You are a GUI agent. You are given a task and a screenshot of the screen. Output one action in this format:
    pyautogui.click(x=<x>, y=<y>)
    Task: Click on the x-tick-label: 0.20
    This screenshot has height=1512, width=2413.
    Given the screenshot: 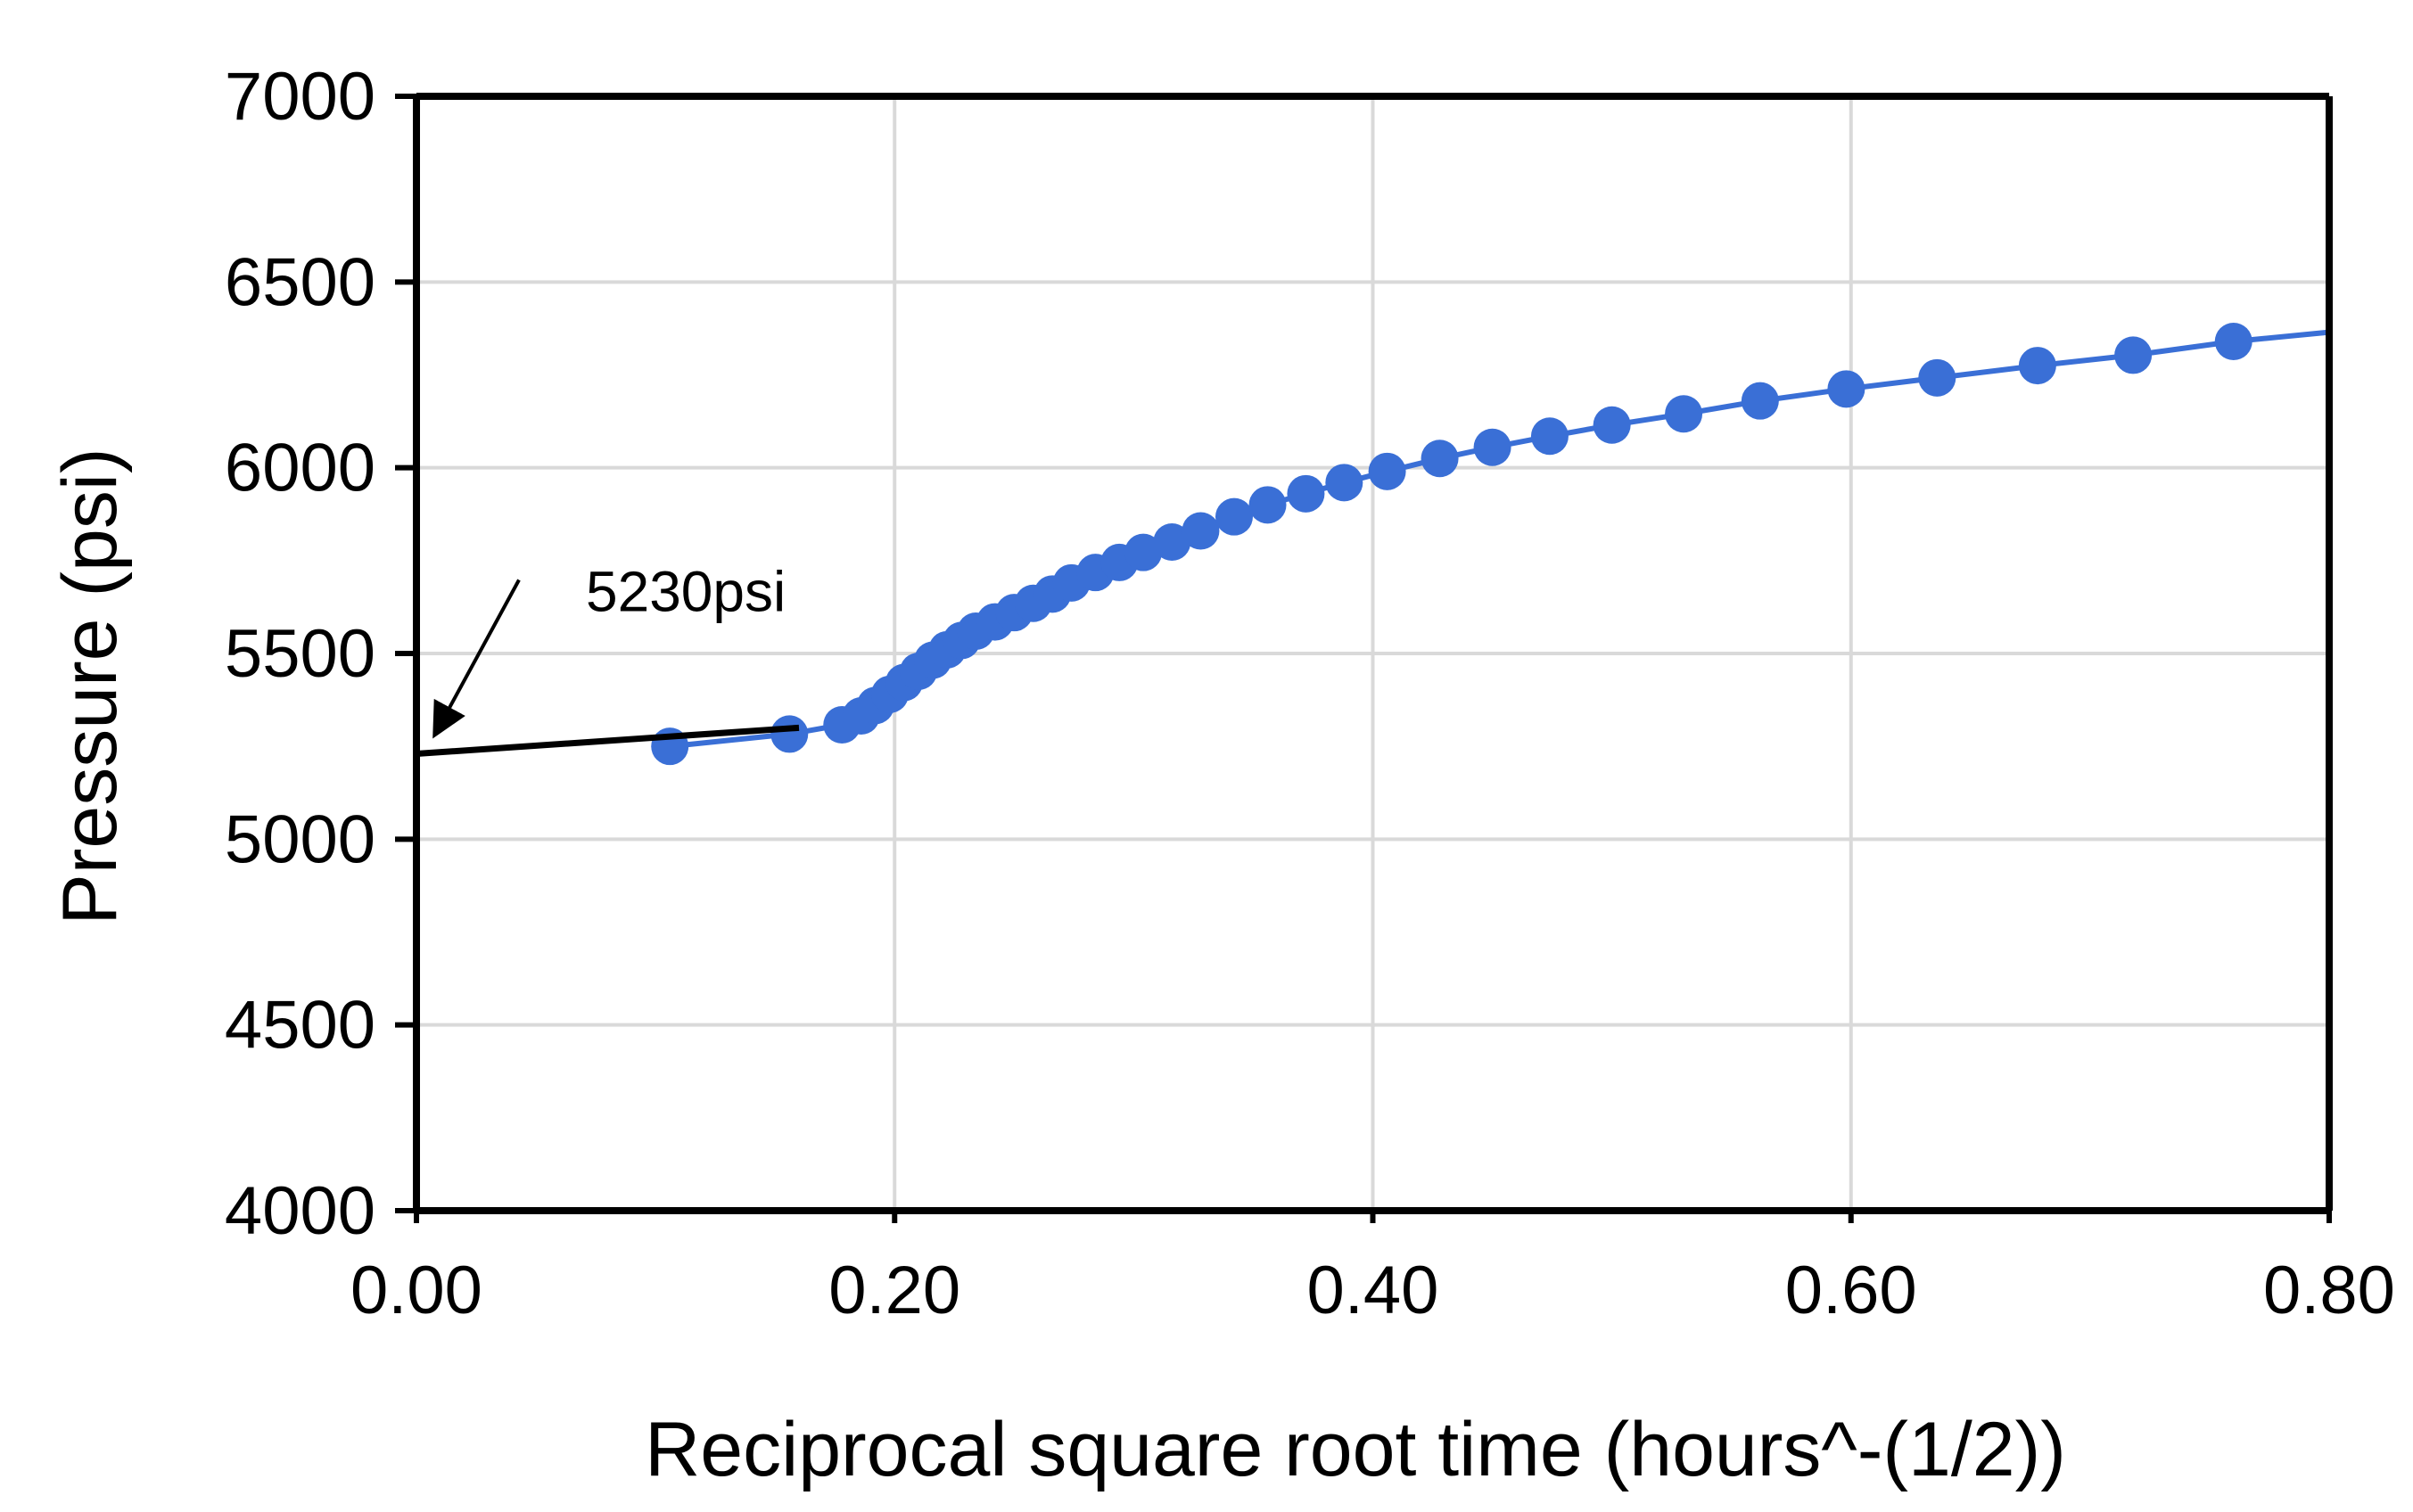 What is the action you would take?
    pyautogui.click(x=894, y=1290)
    